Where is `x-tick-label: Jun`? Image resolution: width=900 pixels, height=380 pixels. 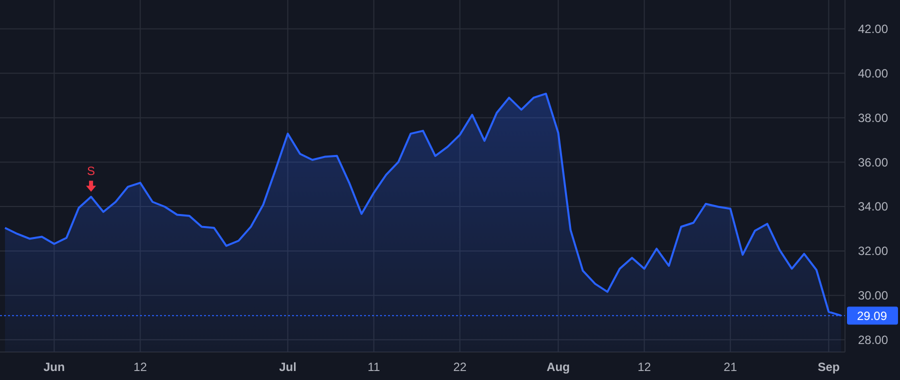
x-tick-label: Jun is located at coordinates (54, 367).